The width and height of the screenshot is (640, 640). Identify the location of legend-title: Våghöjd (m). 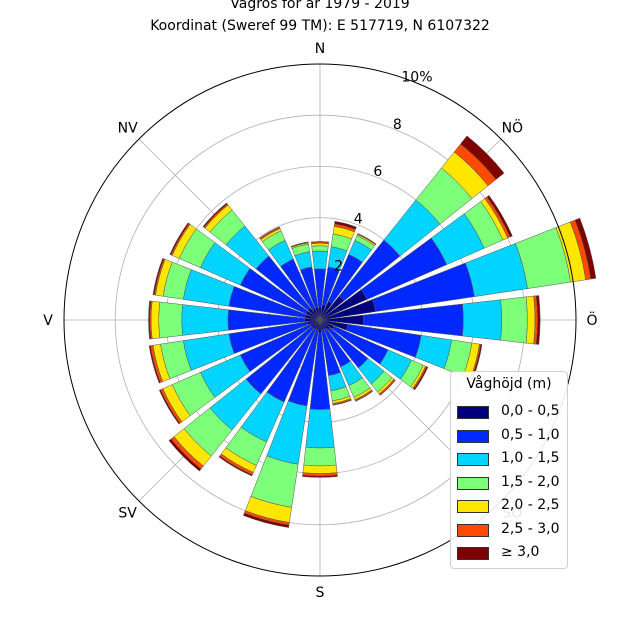
(509, 384).